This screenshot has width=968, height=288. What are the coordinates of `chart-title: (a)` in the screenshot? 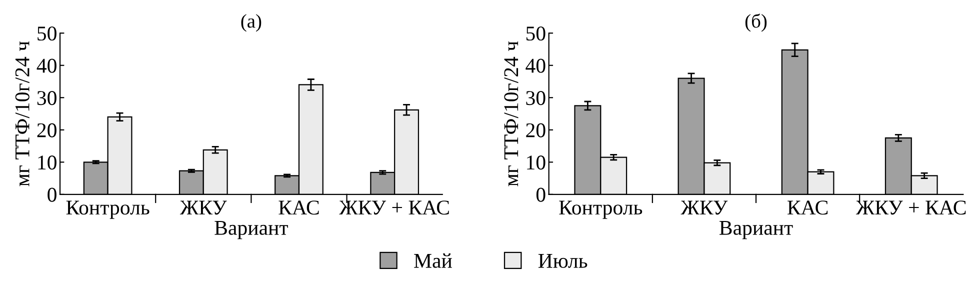 It's located at (251, 23).